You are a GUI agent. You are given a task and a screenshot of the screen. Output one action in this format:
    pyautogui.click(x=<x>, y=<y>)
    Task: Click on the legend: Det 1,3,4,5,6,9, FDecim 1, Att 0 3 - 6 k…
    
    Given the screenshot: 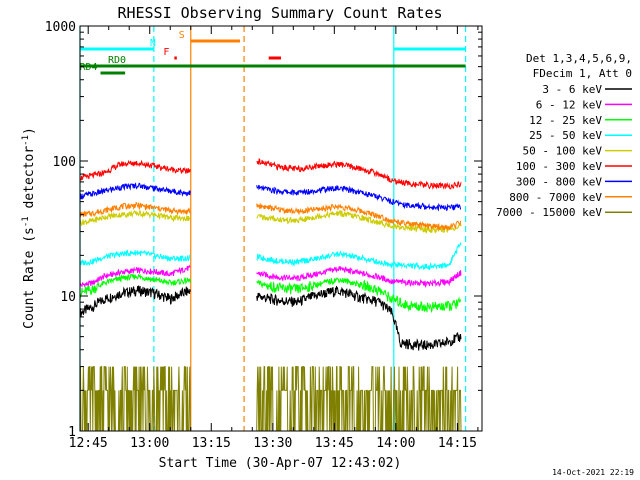 What is the action you would take?
    pyautogui.click(x=564, y=135)
    